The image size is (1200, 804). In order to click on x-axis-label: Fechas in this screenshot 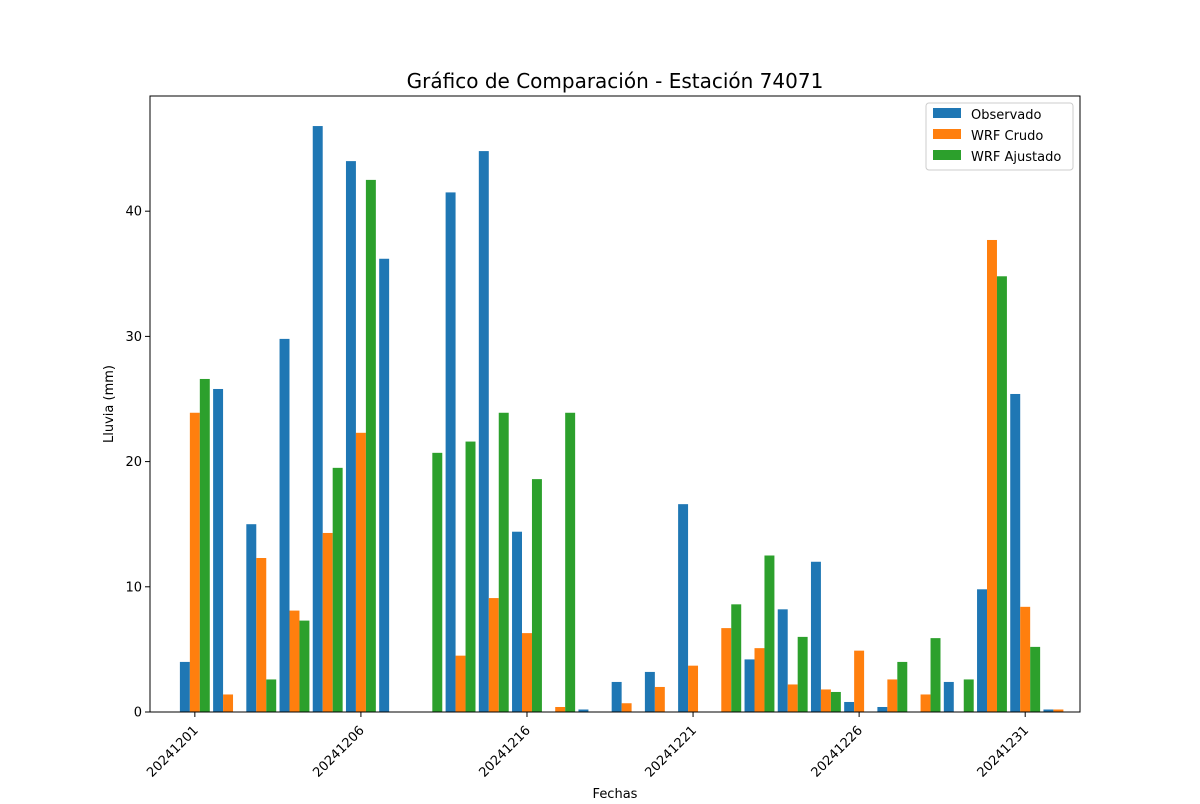, I will do `click(615, 793)`.